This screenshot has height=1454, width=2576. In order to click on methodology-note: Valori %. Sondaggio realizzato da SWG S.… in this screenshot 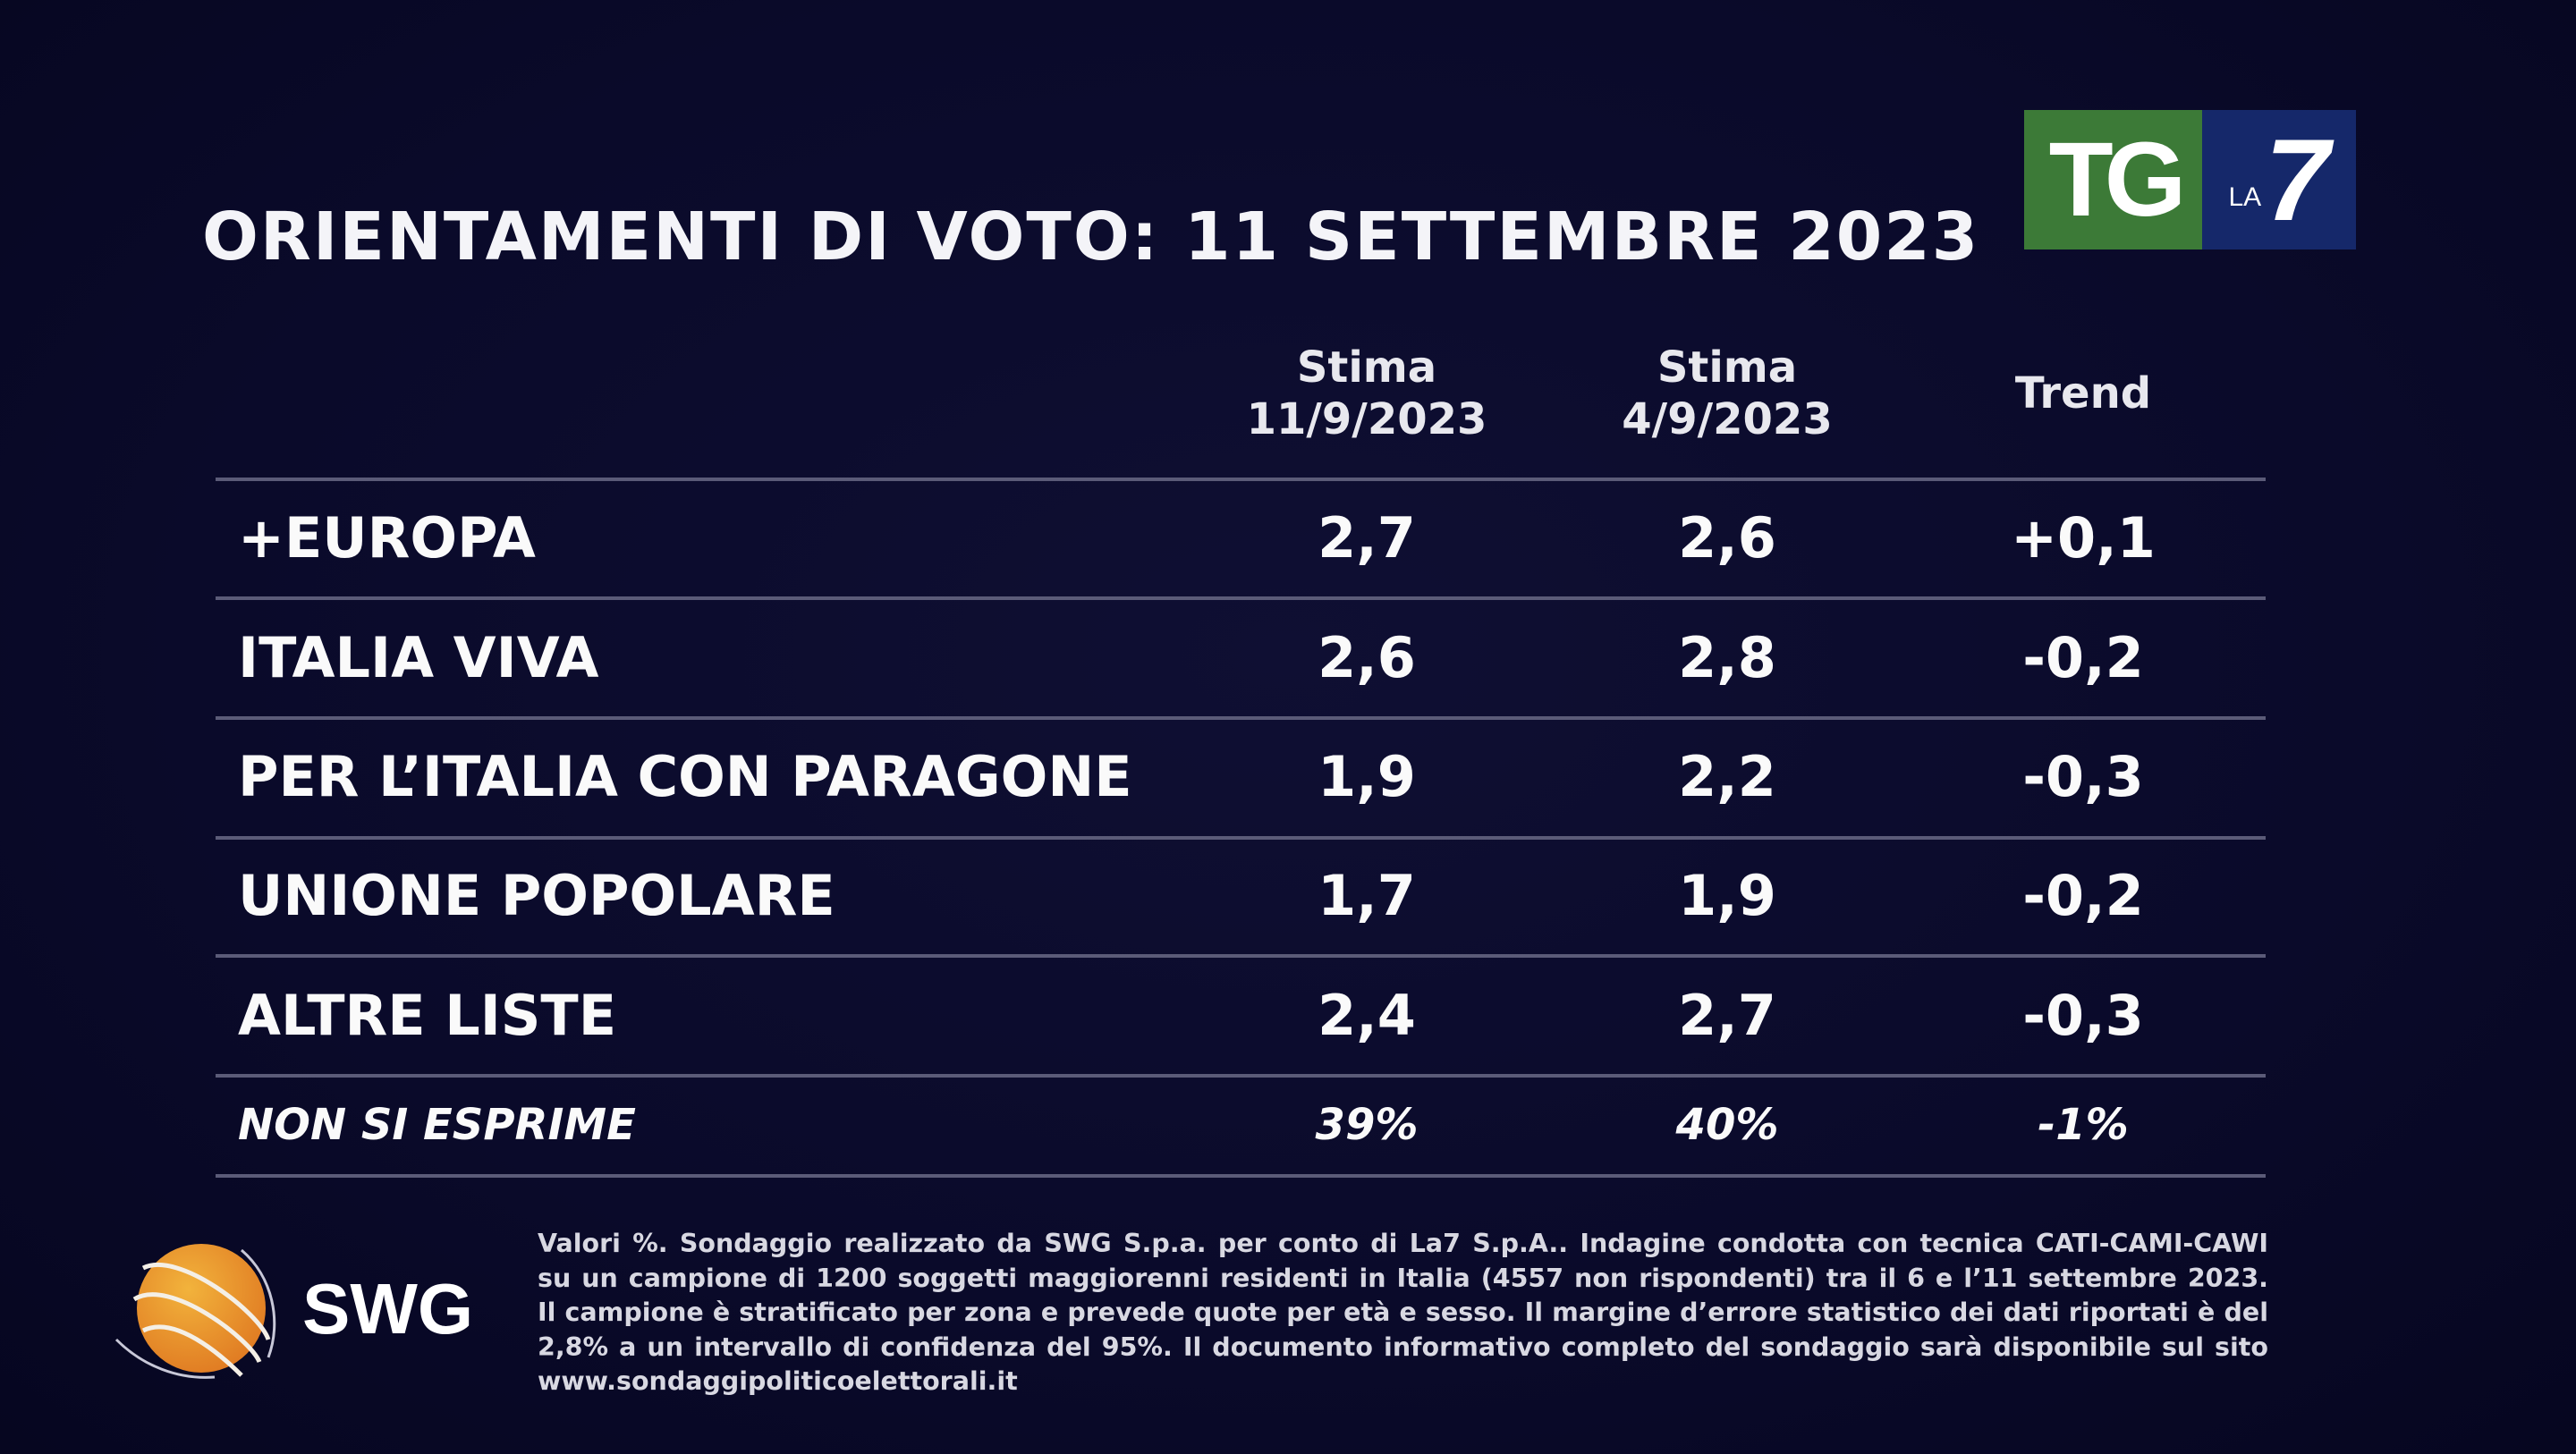, I will do `click(1403, 1313)`.